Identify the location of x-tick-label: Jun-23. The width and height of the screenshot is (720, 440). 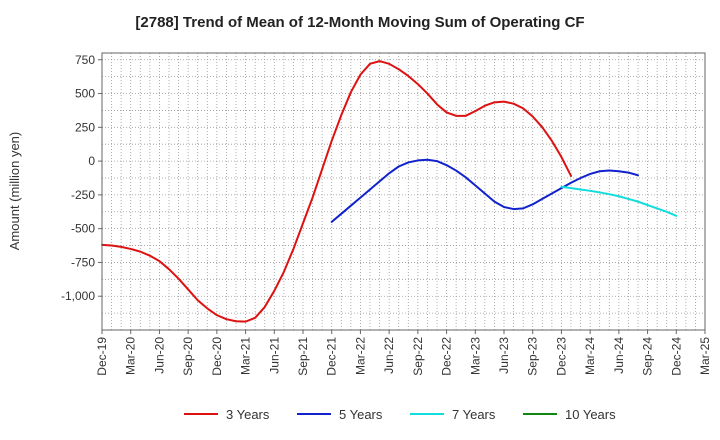
(504, 355).